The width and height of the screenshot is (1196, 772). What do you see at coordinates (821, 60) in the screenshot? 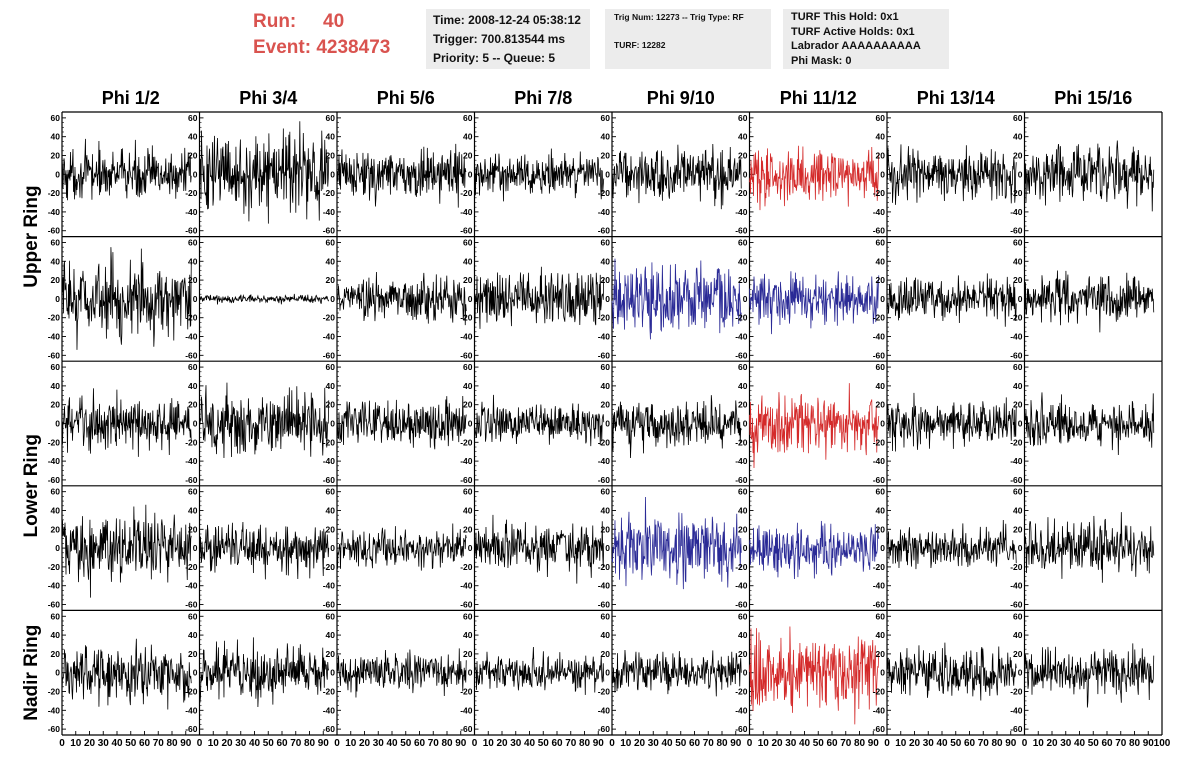
I see `phi-mask-text: Phi Mask: 0` at bounding box center [821, 60].